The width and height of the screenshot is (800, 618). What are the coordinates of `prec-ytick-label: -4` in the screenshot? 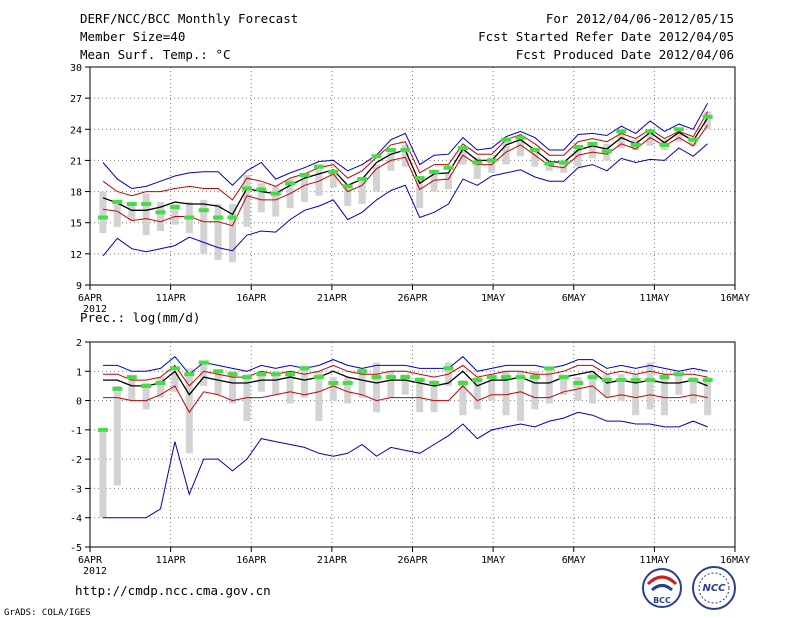 It's located at (76, 519).